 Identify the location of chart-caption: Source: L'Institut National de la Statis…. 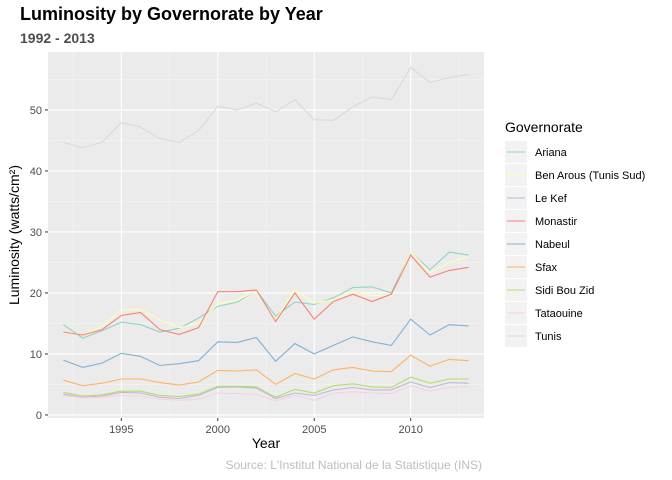
(353, 465).